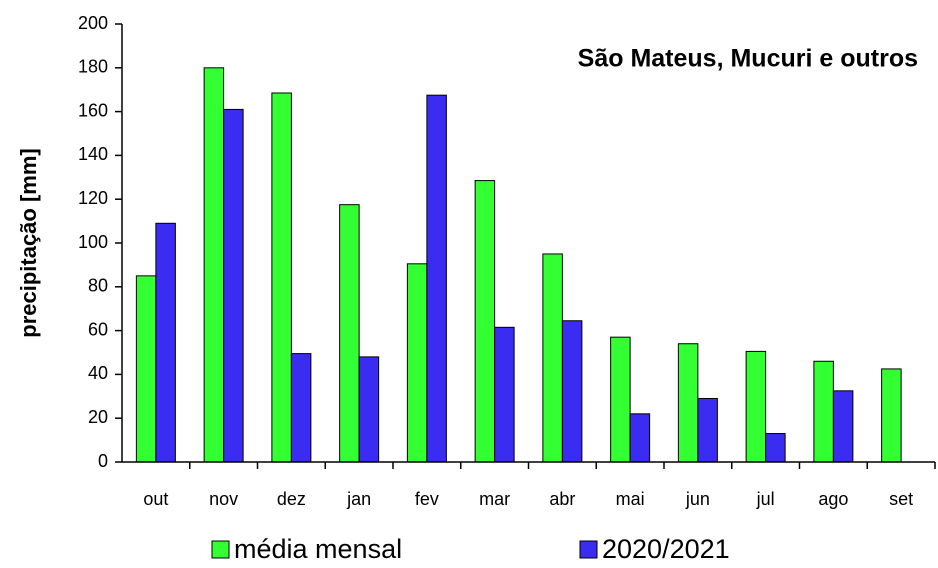 Image resolution: width=938 pixels, height=568 pixels. I want to click on x-tick-label: jul, so click(765, 499).